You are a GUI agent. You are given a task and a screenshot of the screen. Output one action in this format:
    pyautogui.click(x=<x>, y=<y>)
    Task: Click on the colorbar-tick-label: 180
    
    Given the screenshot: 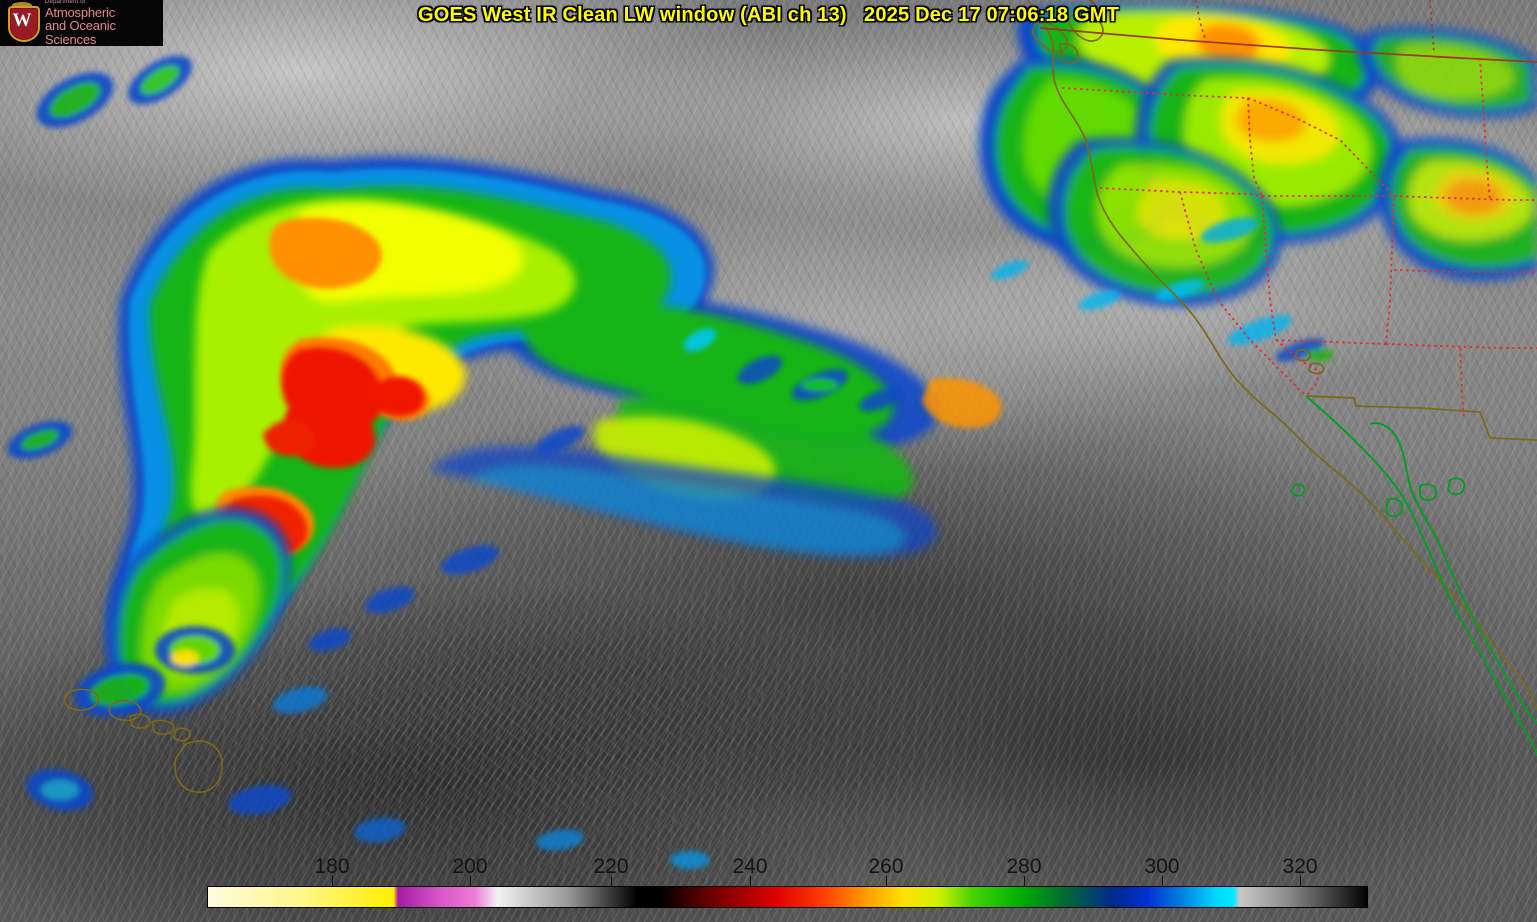 What is the action you would take?
    pyautogui.click(x=332, y=866)
    